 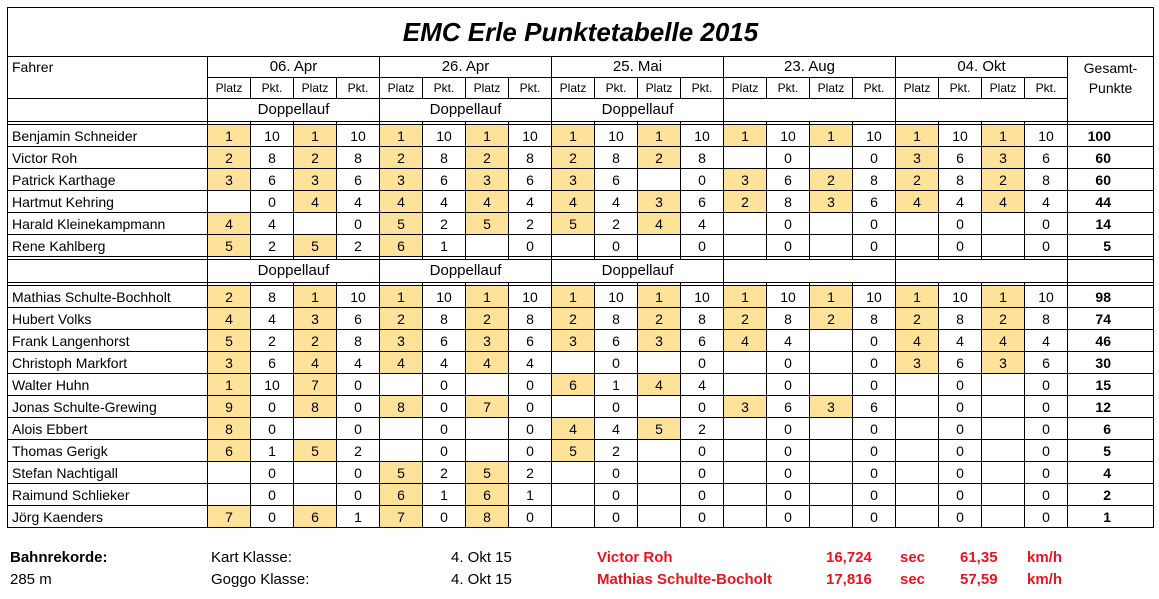 I want to click on total-points: 6, so click(x=1110, y=428).